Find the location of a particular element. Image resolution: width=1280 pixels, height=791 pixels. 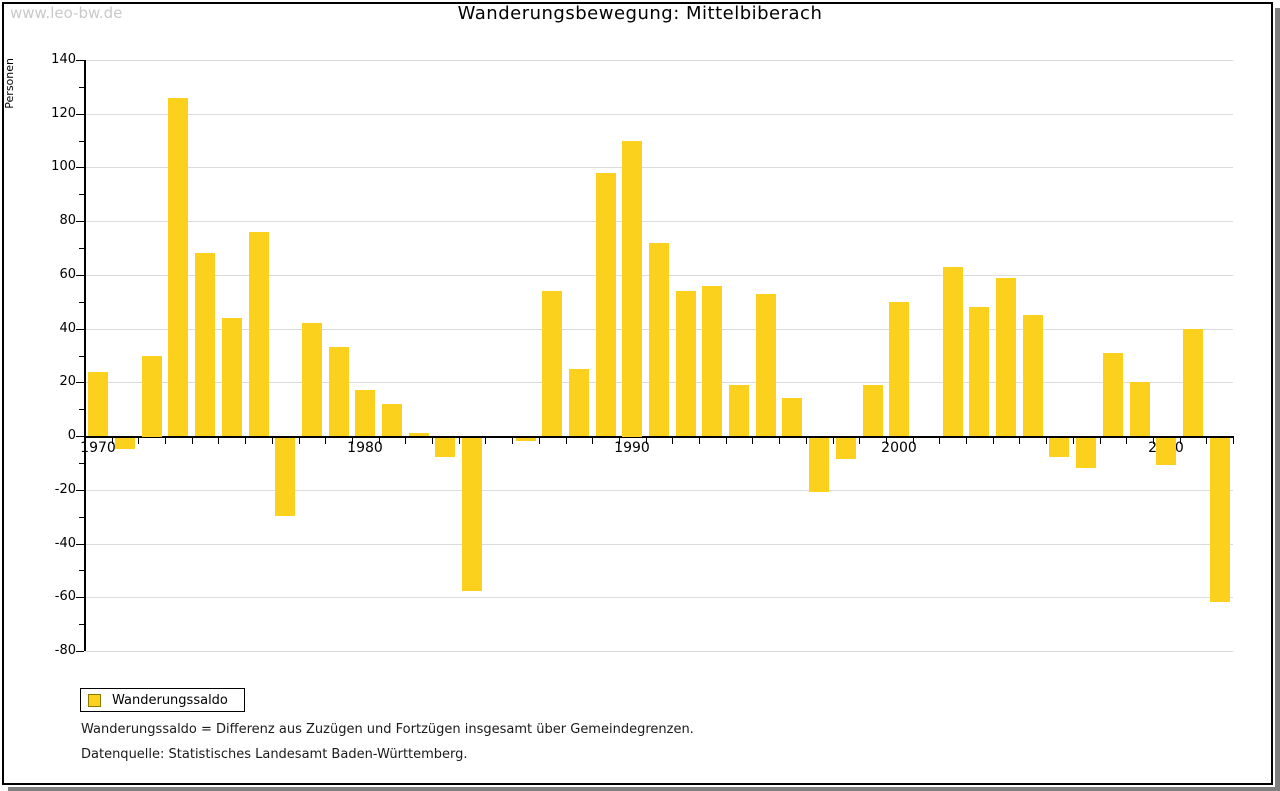

y-axis-line is located at coordinates (85, 355).